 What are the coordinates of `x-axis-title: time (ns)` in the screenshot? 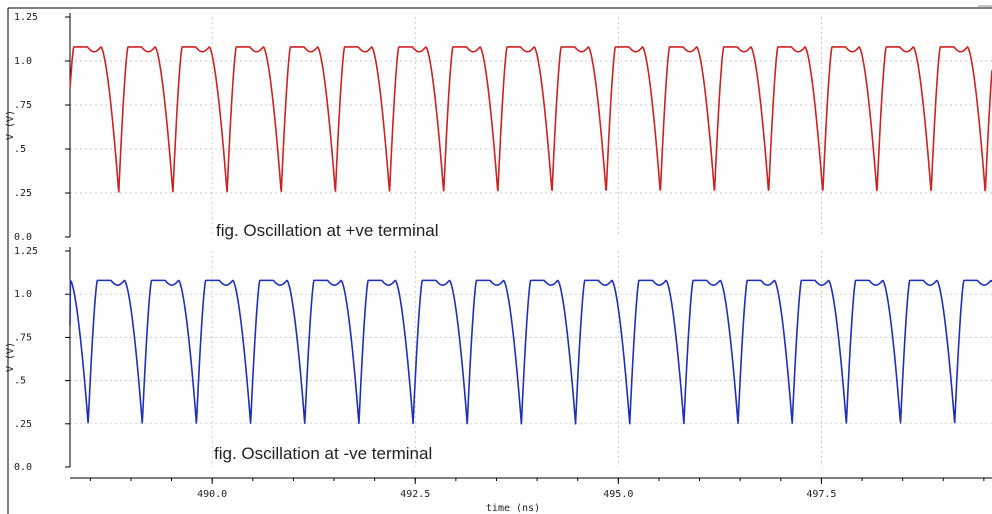 It's located at (513, 508).